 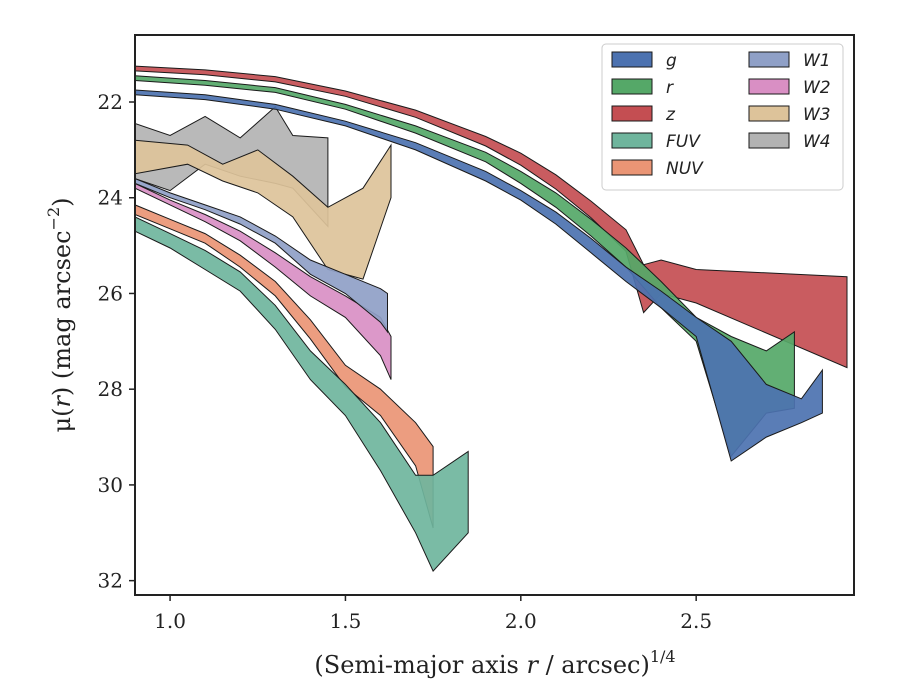 I want to click on y-axis-label: μ(r) (mag arcsec−2), so click(x=60, y=314).